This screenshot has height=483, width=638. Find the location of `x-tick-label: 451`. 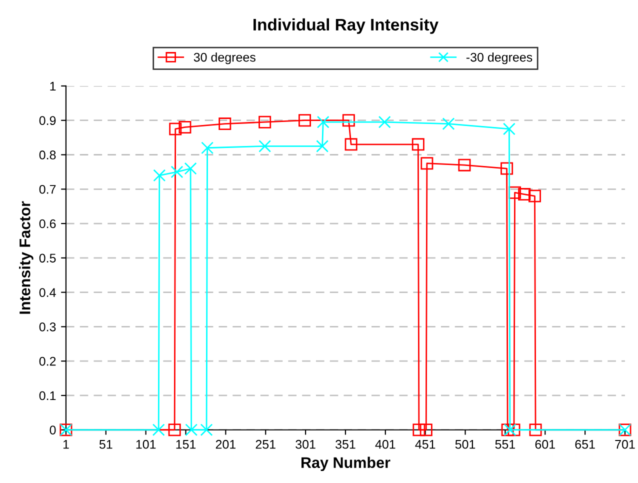

x-tick-label: 451 is located at coordinates (425, 444).